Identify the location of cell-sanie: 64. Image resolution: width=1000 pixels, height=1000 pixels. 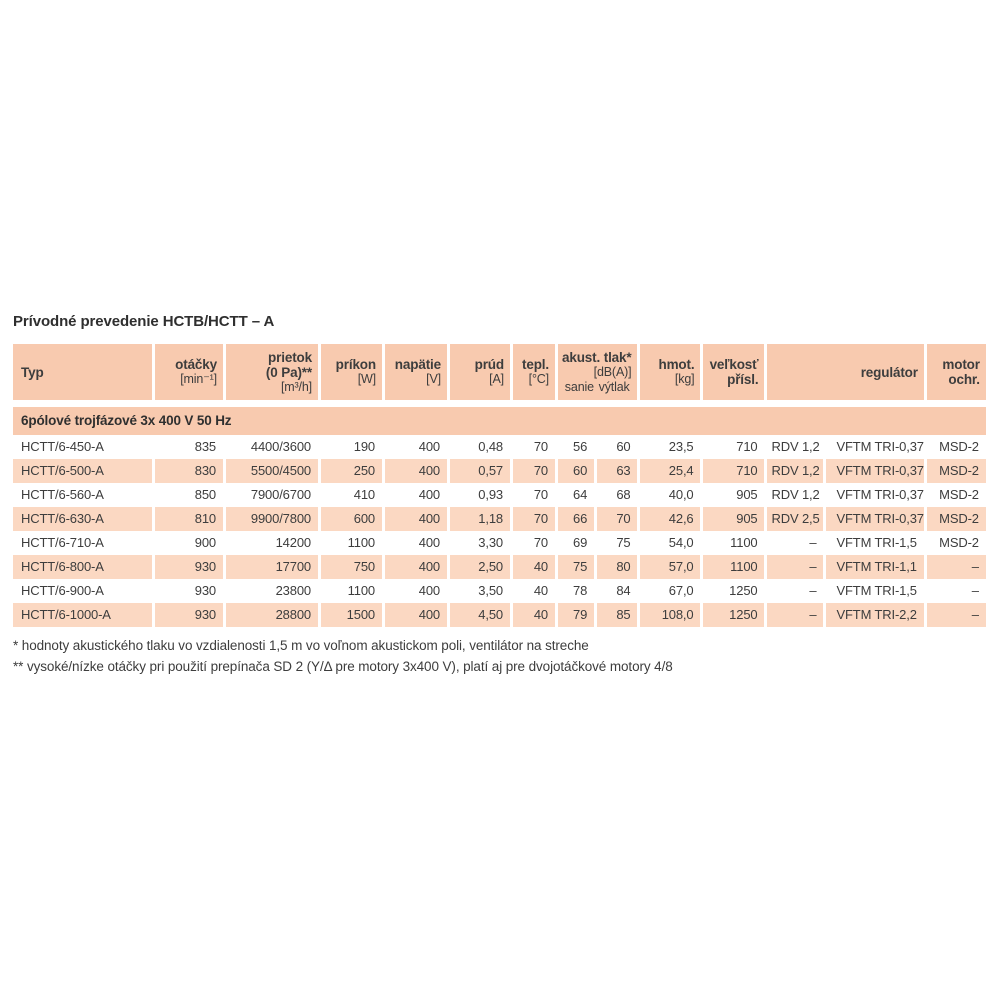
(580, 494).